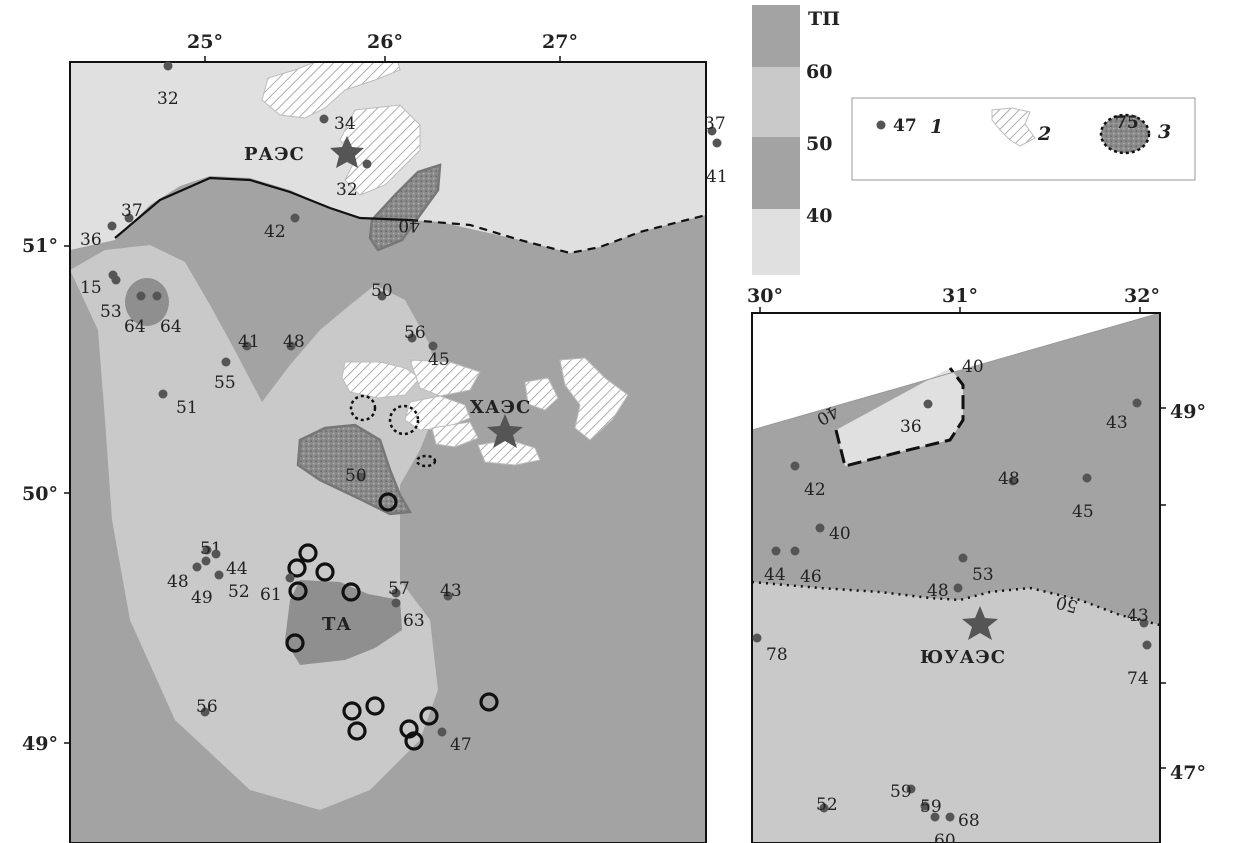 The width and height of the screenshot is (1234, 843). Describe the element at coordinates (815, 490) in the screenshot. I see `sample-value: 42` at that location.